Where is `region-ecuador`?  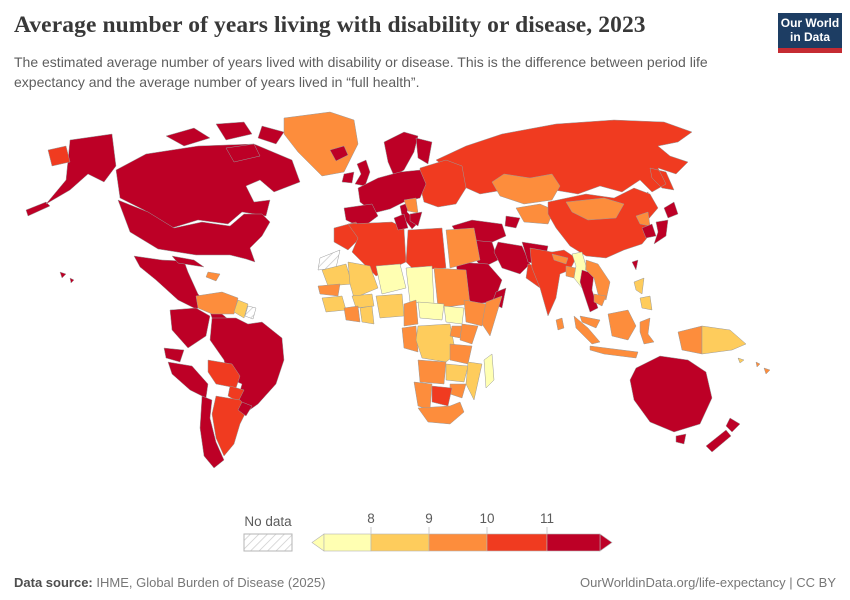 region-ecuador is located at coordinates (174, 355).